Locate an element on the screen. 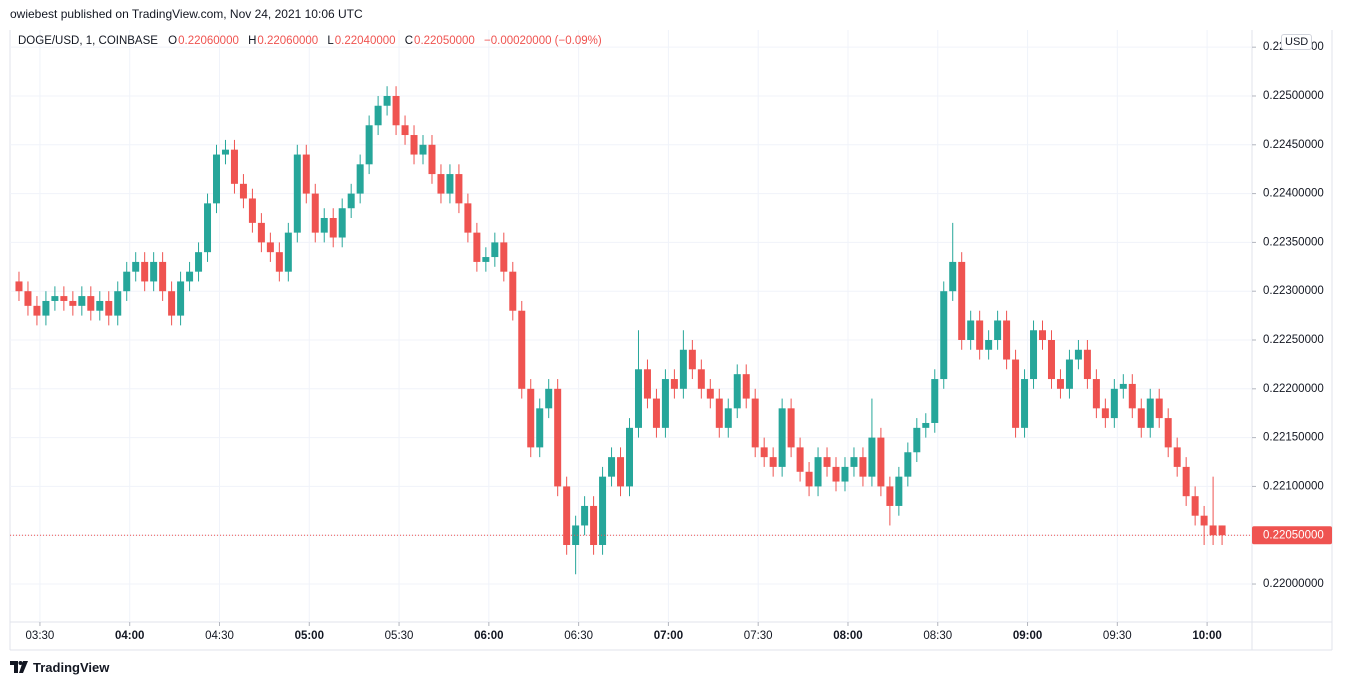 The height and width of the screenshot is (686, 1345). y-tick-label: 0.22200000 is located at coordinates (1293, 389).